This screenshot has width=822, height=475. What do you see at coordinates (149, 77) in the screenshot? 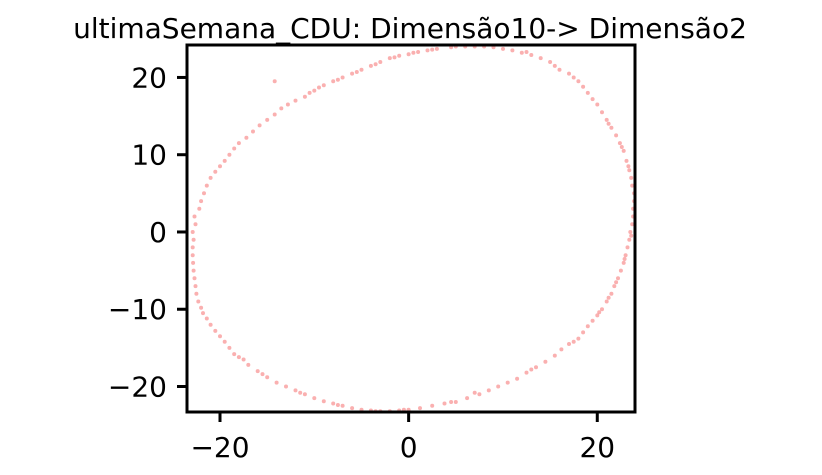
I see `y-tick-label: 20` at bounding box center [149, 77].